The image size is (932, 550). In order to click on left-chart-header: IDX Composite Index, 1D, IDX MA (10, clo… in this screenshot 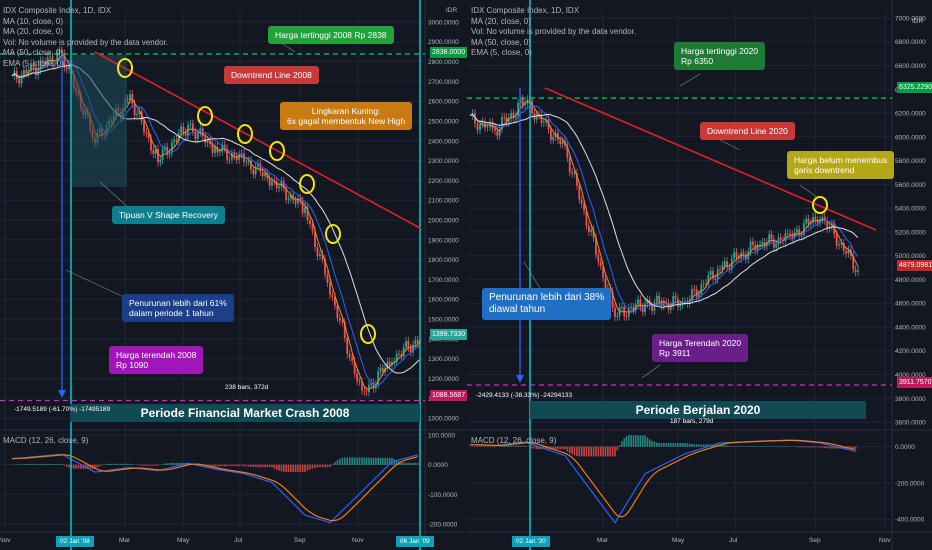, I will do `click(85, 37)`.